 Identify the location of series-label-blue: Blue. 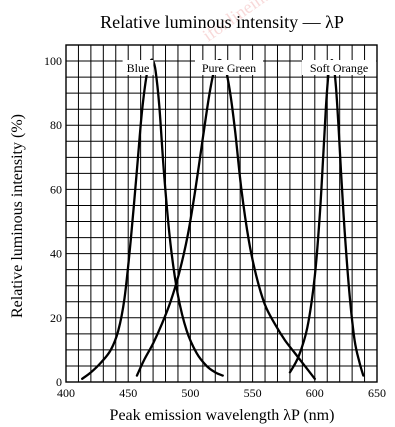
(138, 68).